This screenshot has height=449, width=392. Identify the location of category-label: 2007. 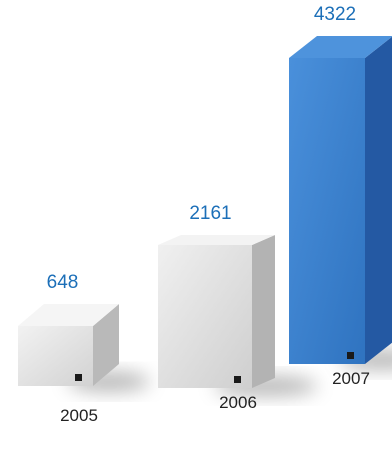
(351, 378).